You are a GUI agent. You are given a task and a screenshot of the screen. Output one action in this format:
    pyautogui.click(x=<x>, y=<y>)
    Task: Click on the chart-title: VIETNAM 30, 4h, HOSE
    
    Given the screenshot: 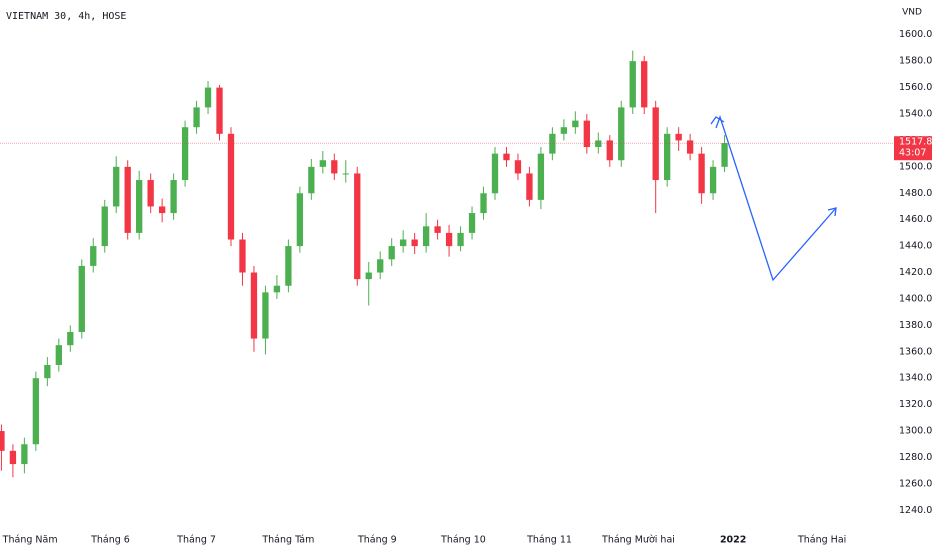 What is the action you would take?
    pyautogui.click(x=66, y=16)
    